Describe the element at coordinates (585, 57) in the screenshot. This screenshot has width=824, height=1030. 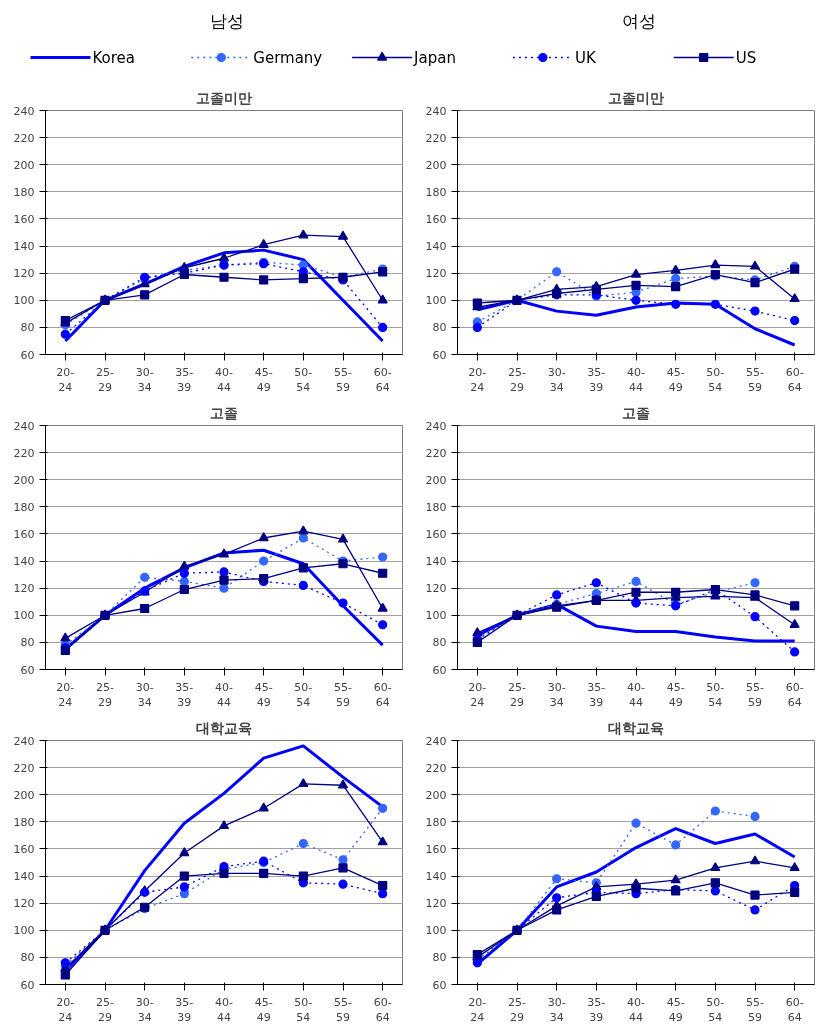
I see `legend-label: UK` at that location.